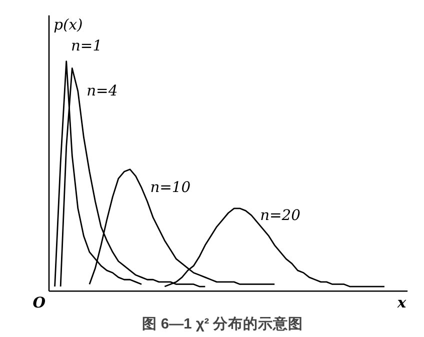 This screenshot has width=424, height=337. Describe the element at coordinates (223, 324) in the screenshot. I see `text: 图 6—1 χ² 分布的示意图` at that location.